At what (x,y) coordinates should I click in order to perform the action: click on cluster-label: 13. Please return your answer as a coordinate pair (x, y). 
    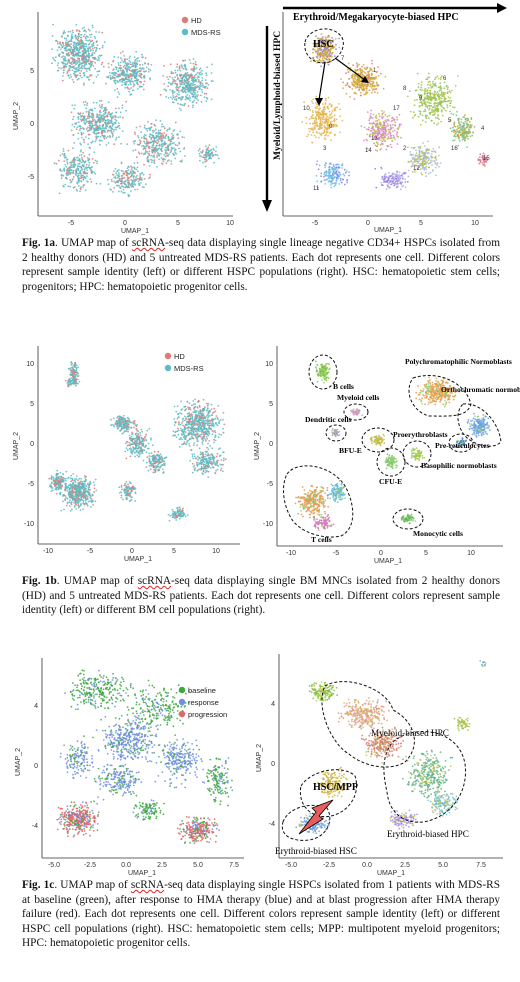
    Looking at the image, I should click on (374, 139).